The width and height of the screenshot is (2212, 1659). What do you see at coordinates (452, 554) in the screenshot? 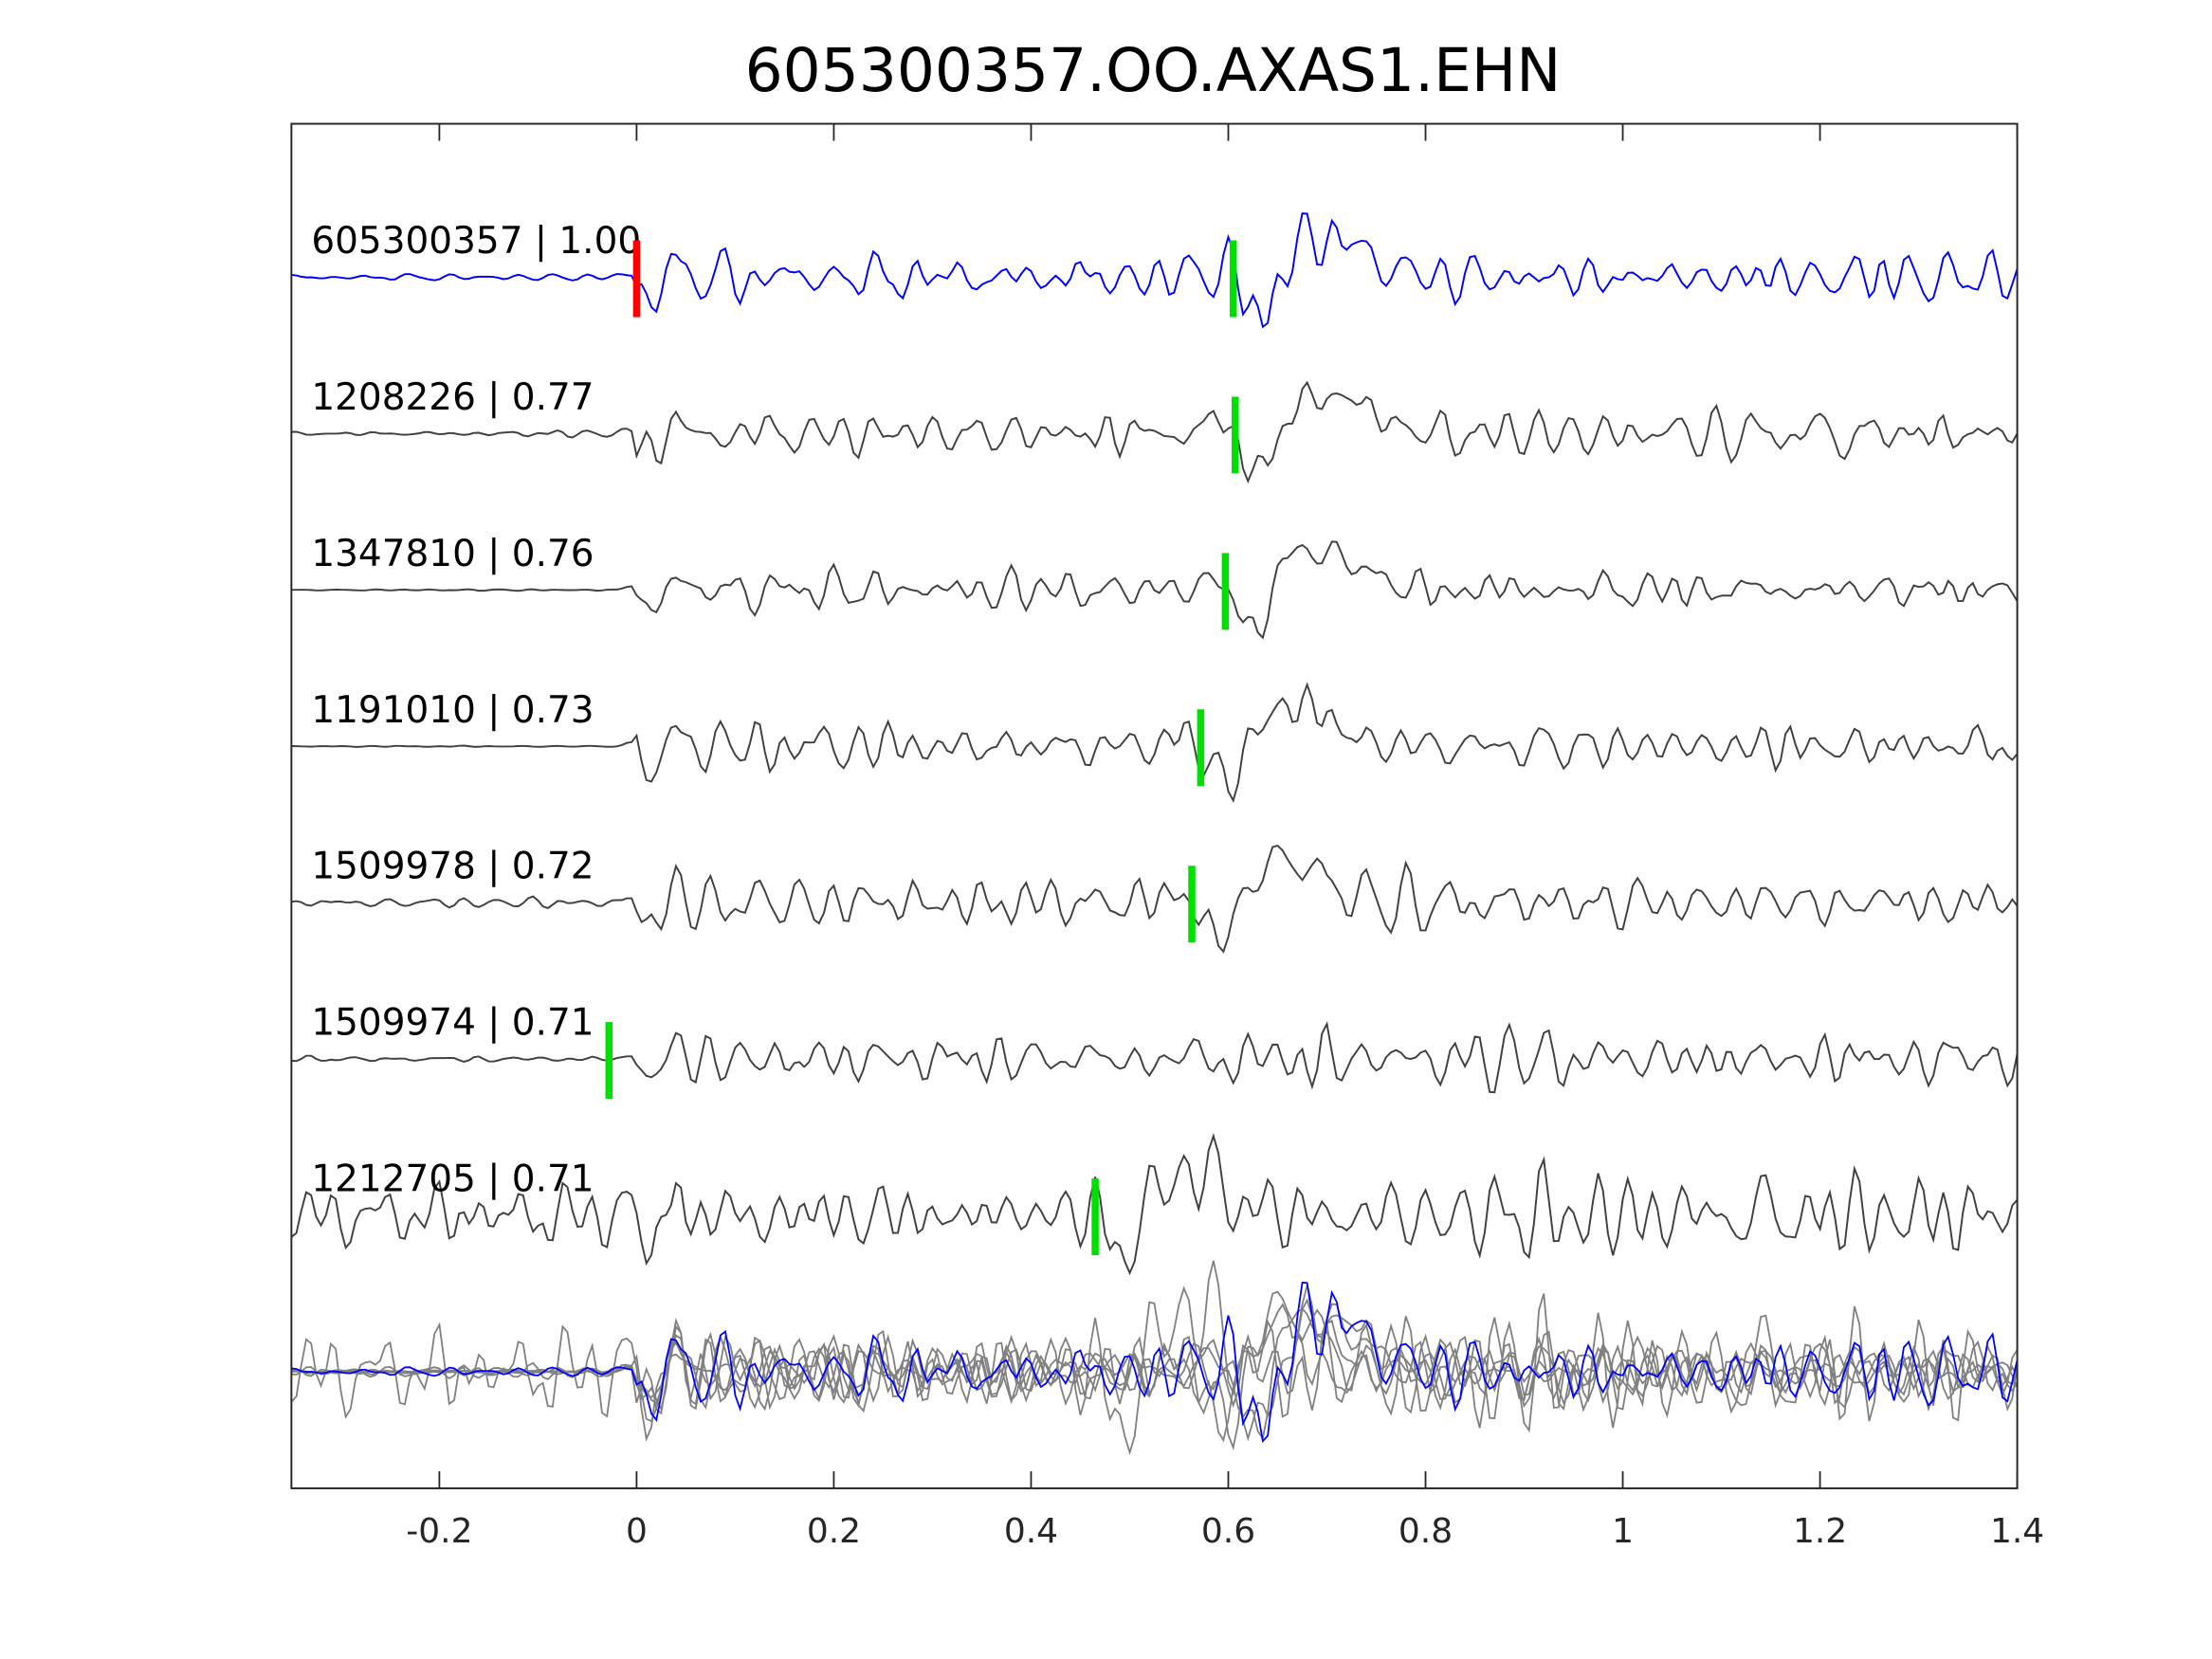
I see `trace-label: 1347810 | 0.76` at bounding box center [452, 554].